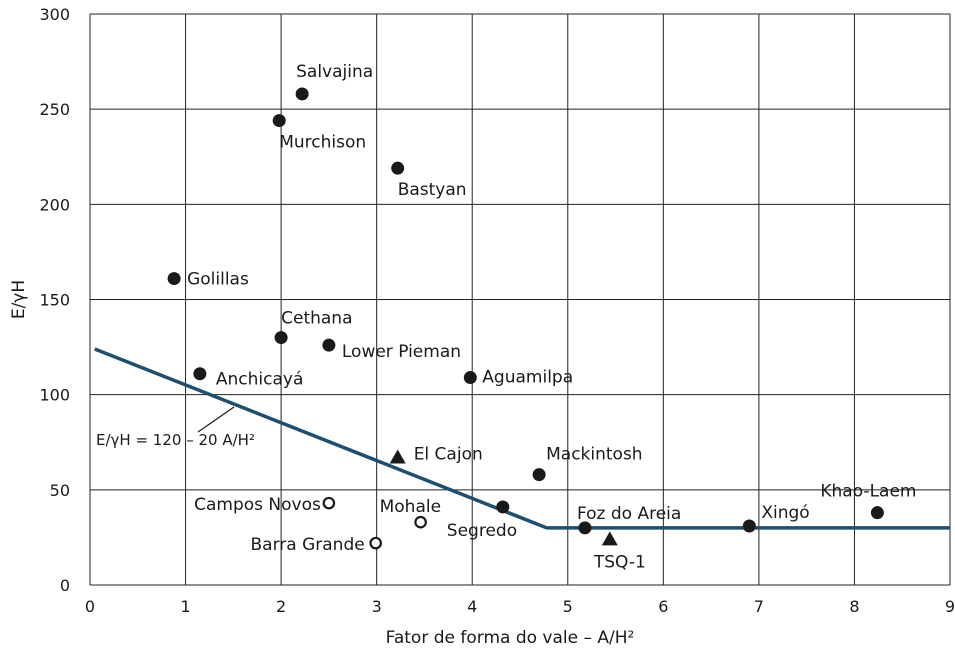 The height and width of the screenshot is (651, 955). What do you see at coordinates (175, 440) in the screenshot?
I see `curve-equation-label: E/γH = 120 – 20 A/H²` at bounding box center [175, 440].